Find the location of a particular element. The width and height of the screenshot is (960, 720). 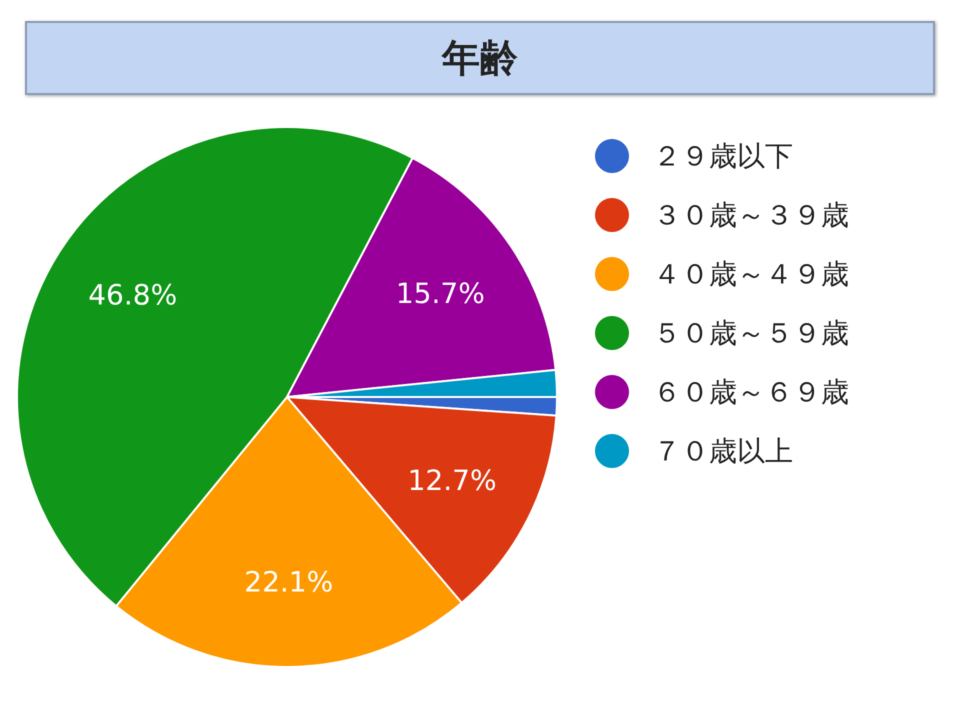

legend-label: ４０歳～４９歳 is located at coordinates (751, 274).